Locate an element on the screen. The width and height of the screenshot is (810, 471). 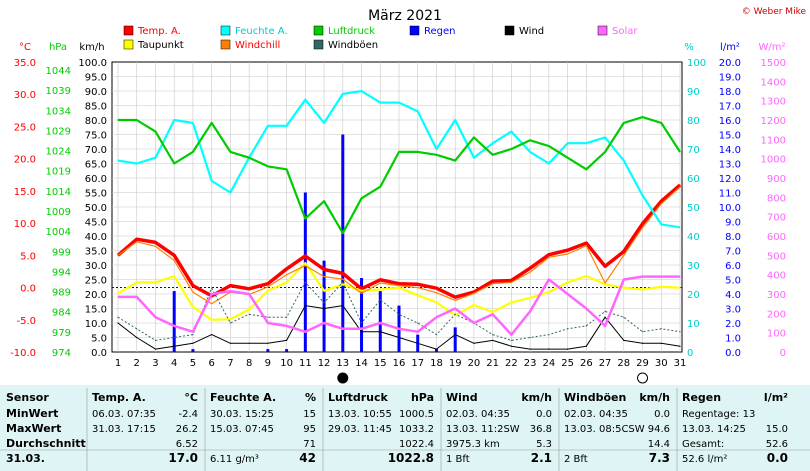
pct-tick-label: 20 is located at coordinates (693, 295).